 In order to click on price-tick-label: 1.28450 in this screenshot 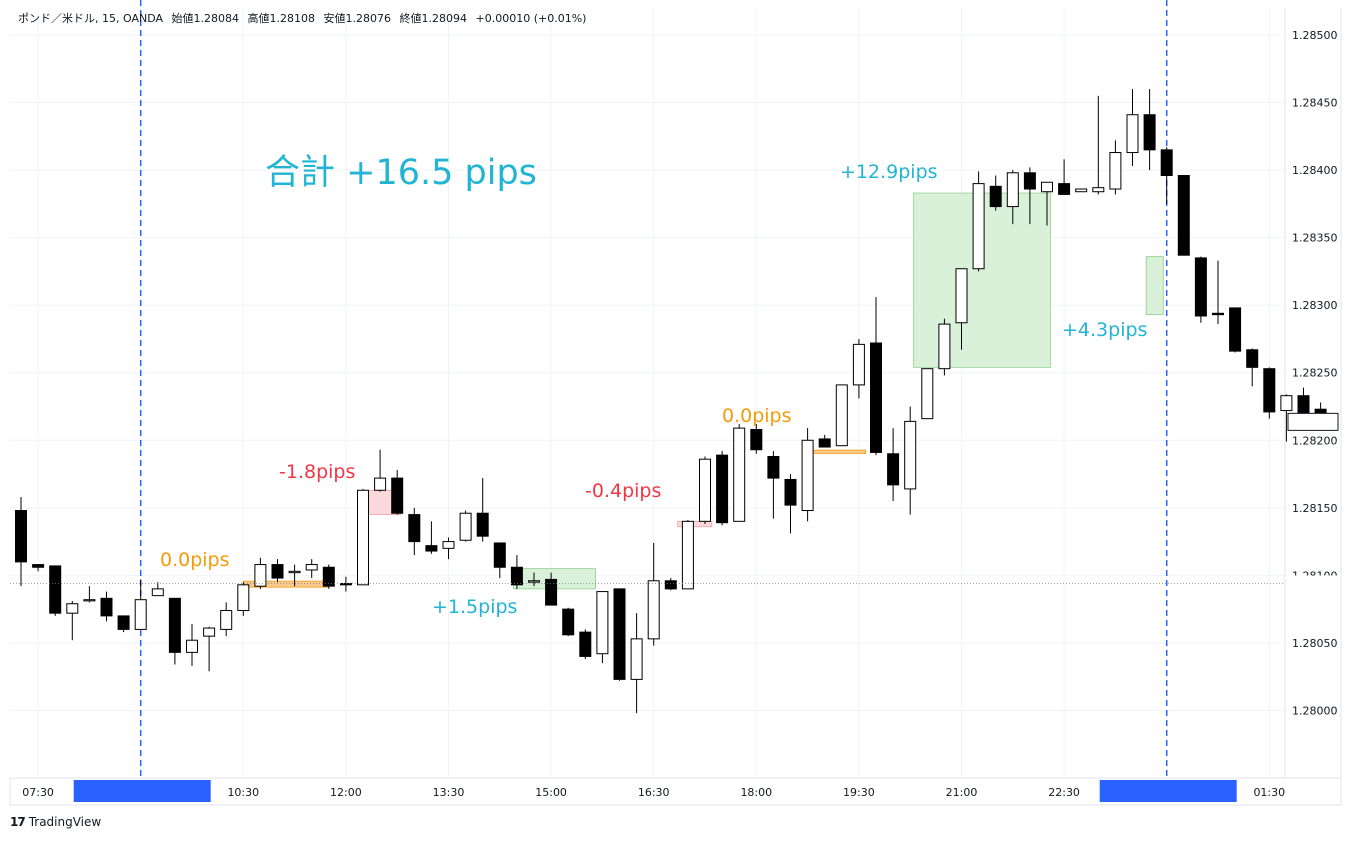, I will do `click(1315, 103)`.